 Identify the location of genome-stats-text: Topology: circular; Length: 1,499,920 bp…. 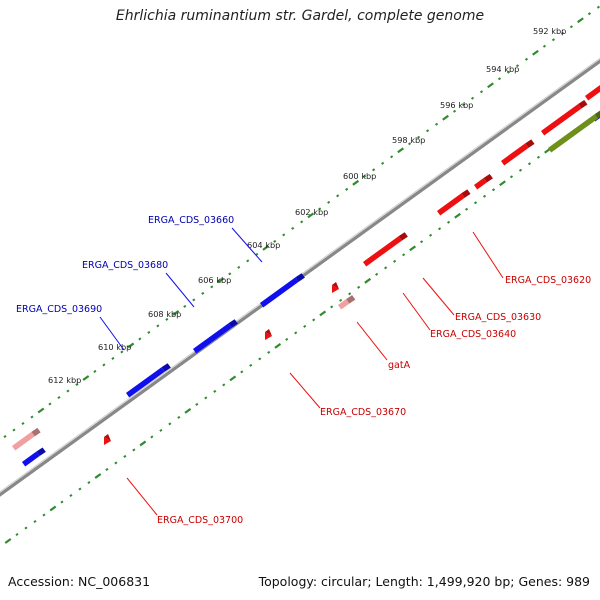
(424, 581).